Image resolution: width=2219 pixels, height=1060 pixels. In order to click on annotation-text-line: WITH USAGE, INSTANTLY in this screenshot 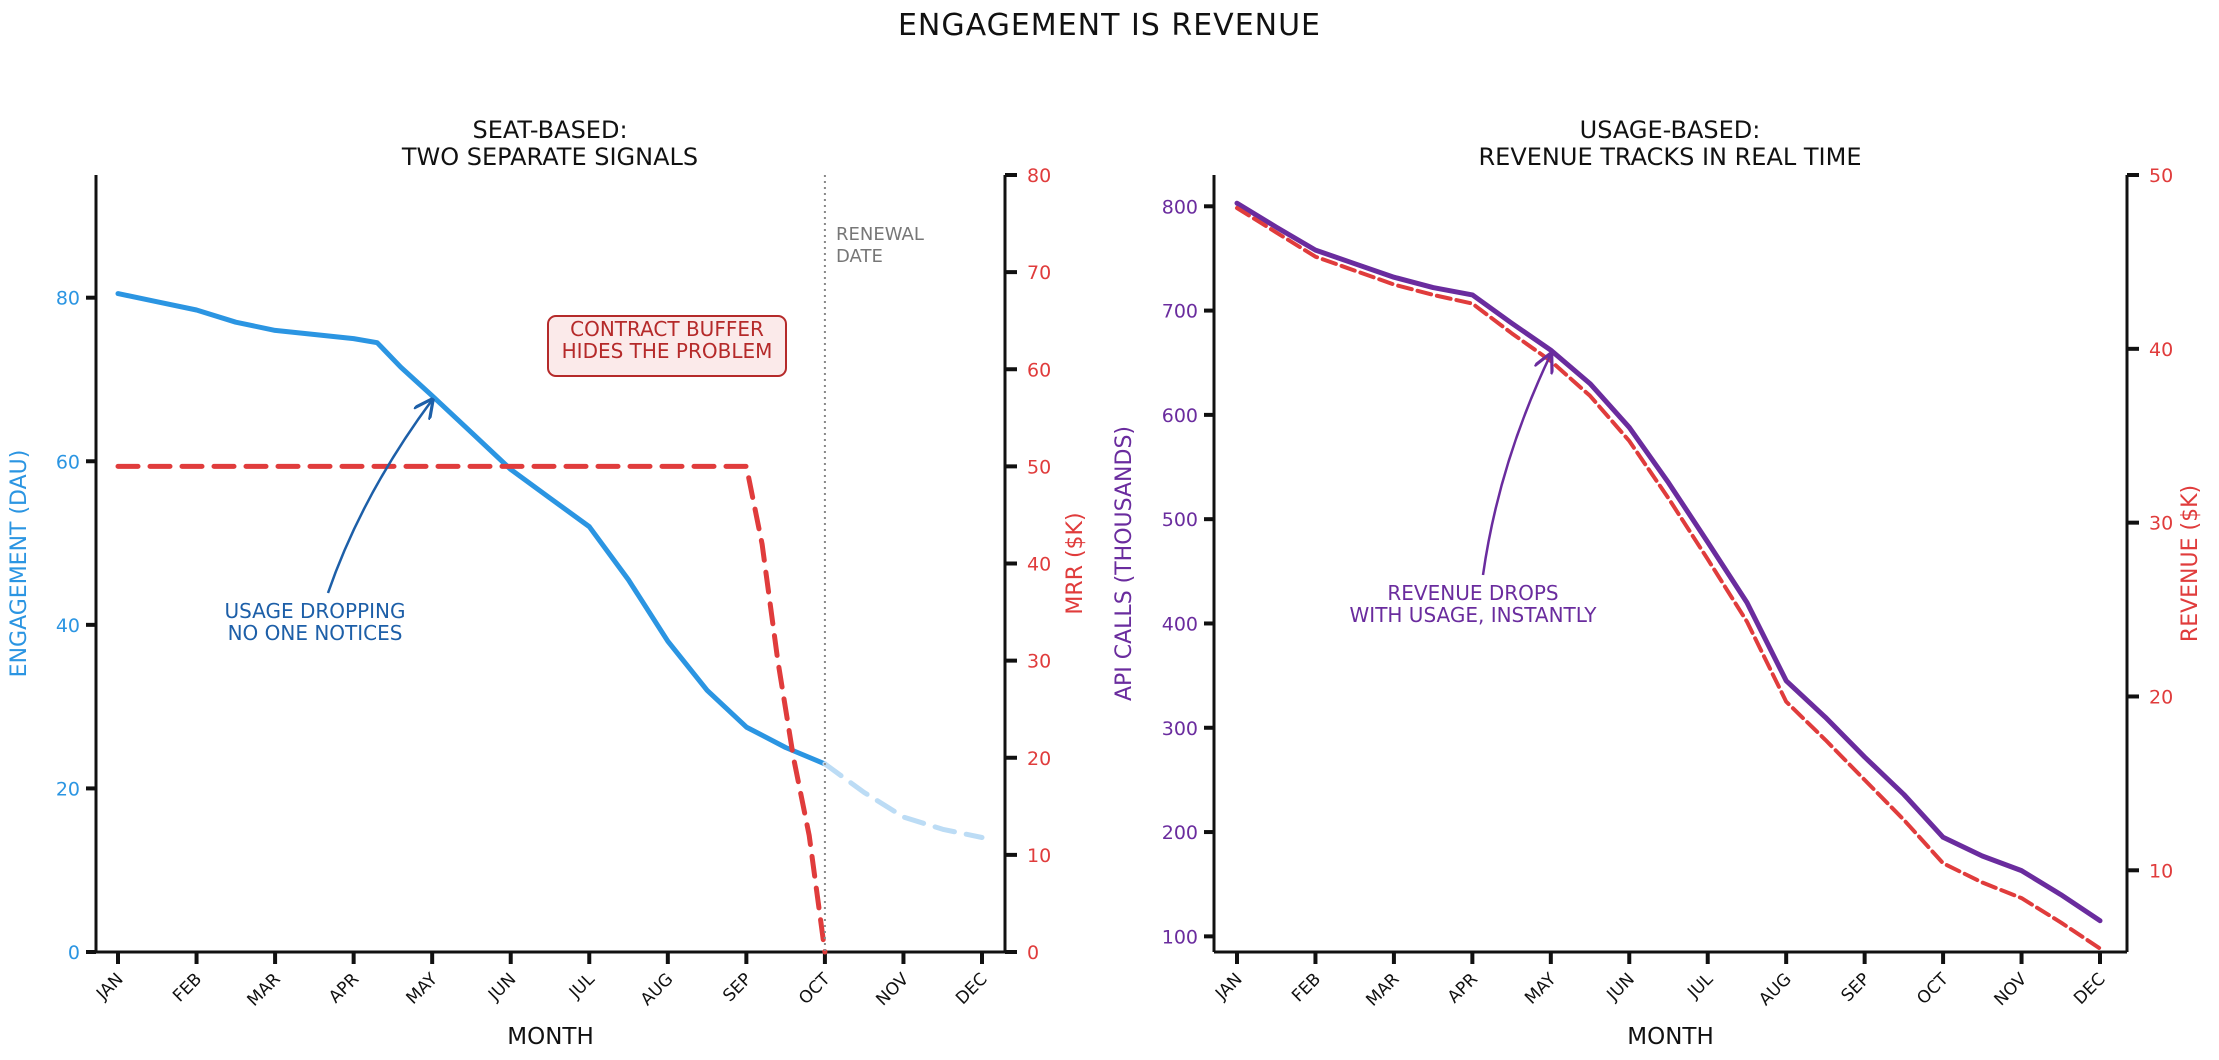, I will do `click(1474, 615)`.